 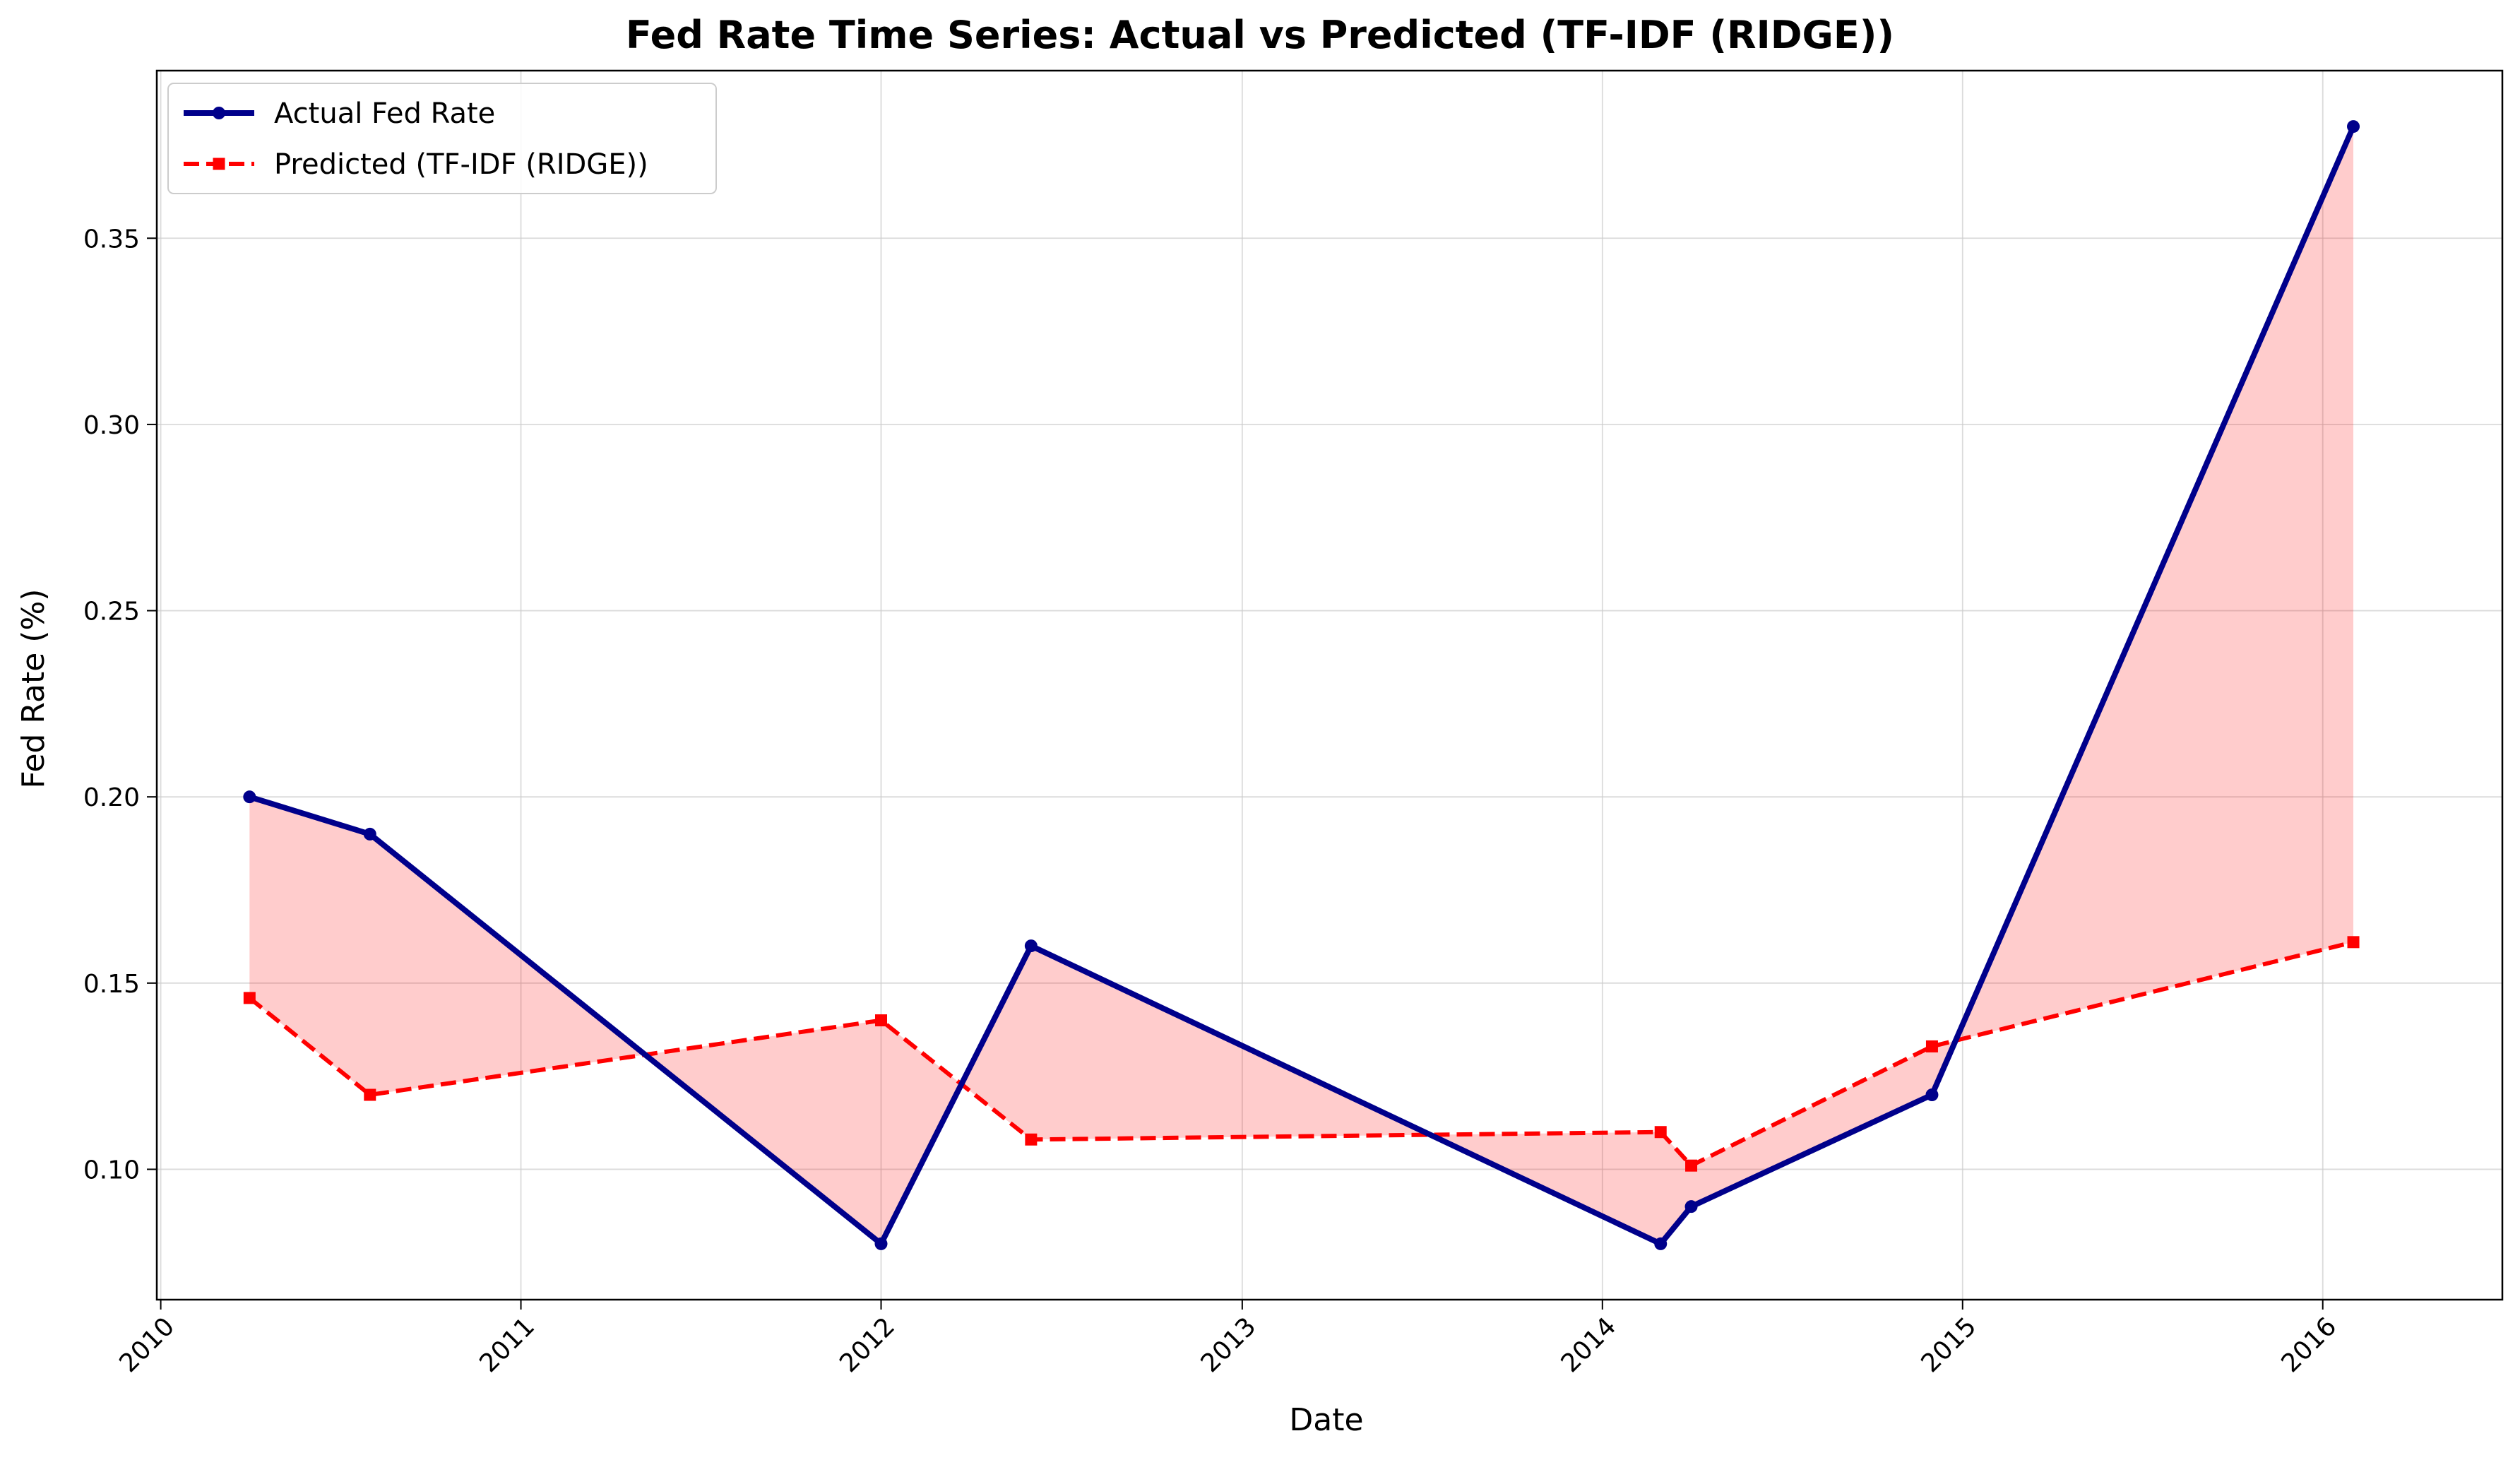 What do you see at coordinates (461, 164) in the screenshot?
I see `legend-label-predicted: Predicted (TF-IDF (RIDGE))` at bounding box center [461, 164].